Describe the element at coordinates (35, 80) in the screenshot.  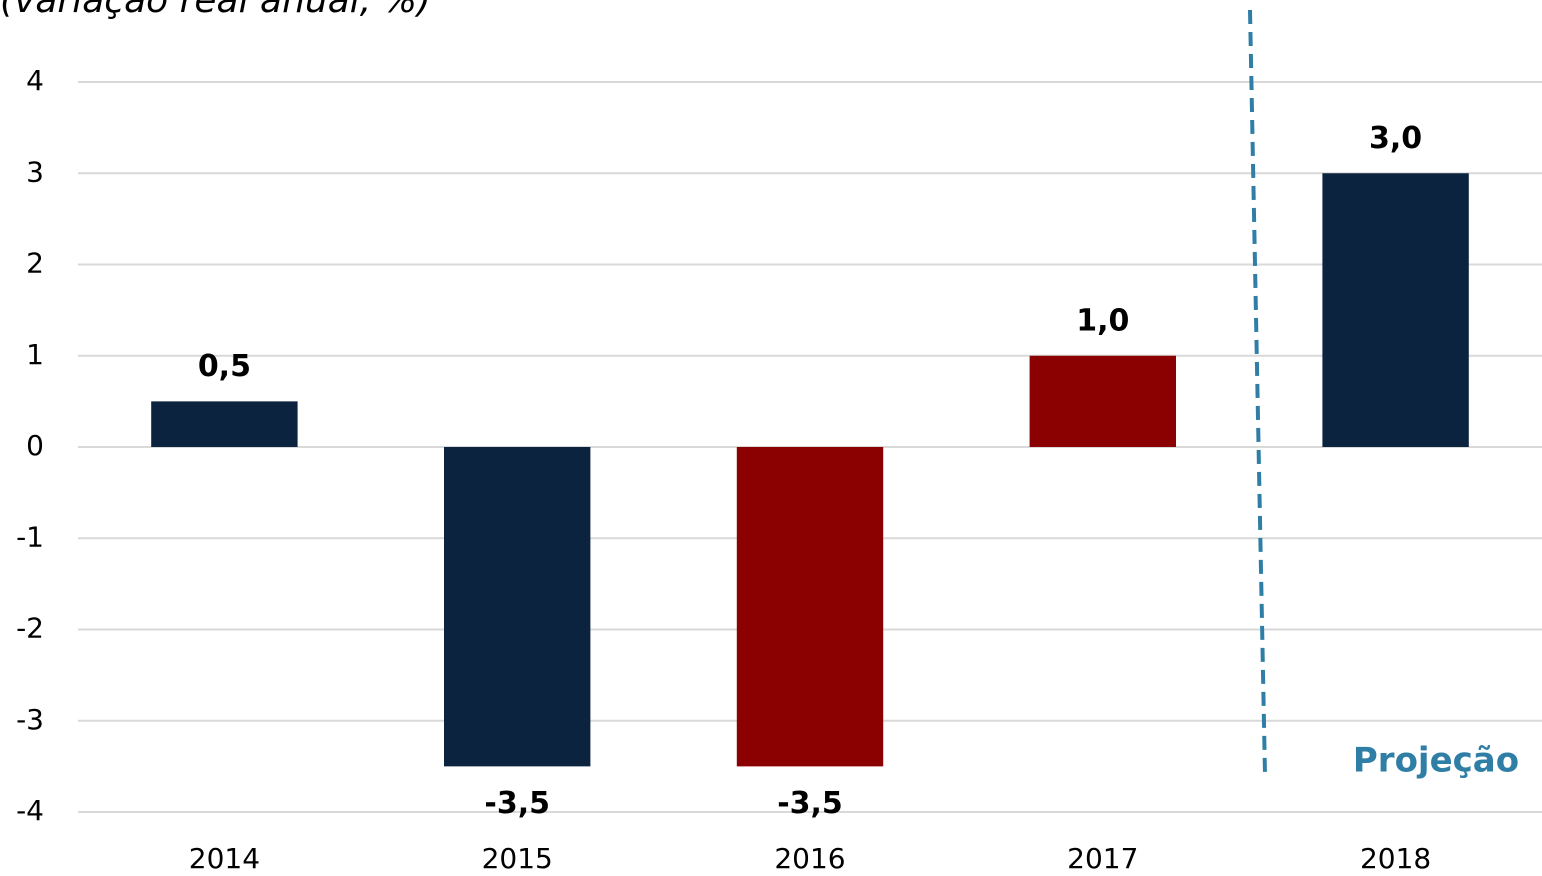
I see `y-tick-label: 4` at that location.